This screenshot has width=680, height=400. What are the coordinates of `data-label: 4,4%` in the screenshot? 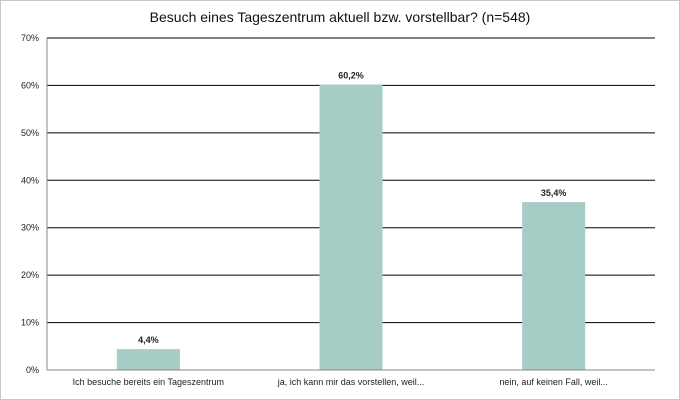 It's located at (148, 340).